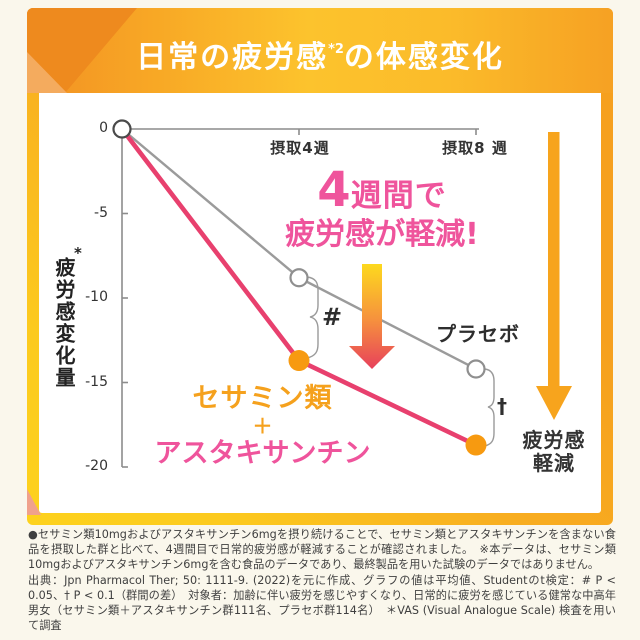  I want to click on y-tick-m5: -5, so click(101, 213).